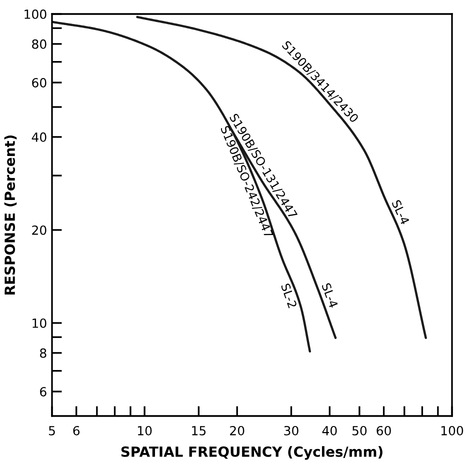 The image size is (470, 470). What do you see at coordinates (289, 295) in the screenshot?
I see `annotation: SL-2` at bounding box center [289, 295].